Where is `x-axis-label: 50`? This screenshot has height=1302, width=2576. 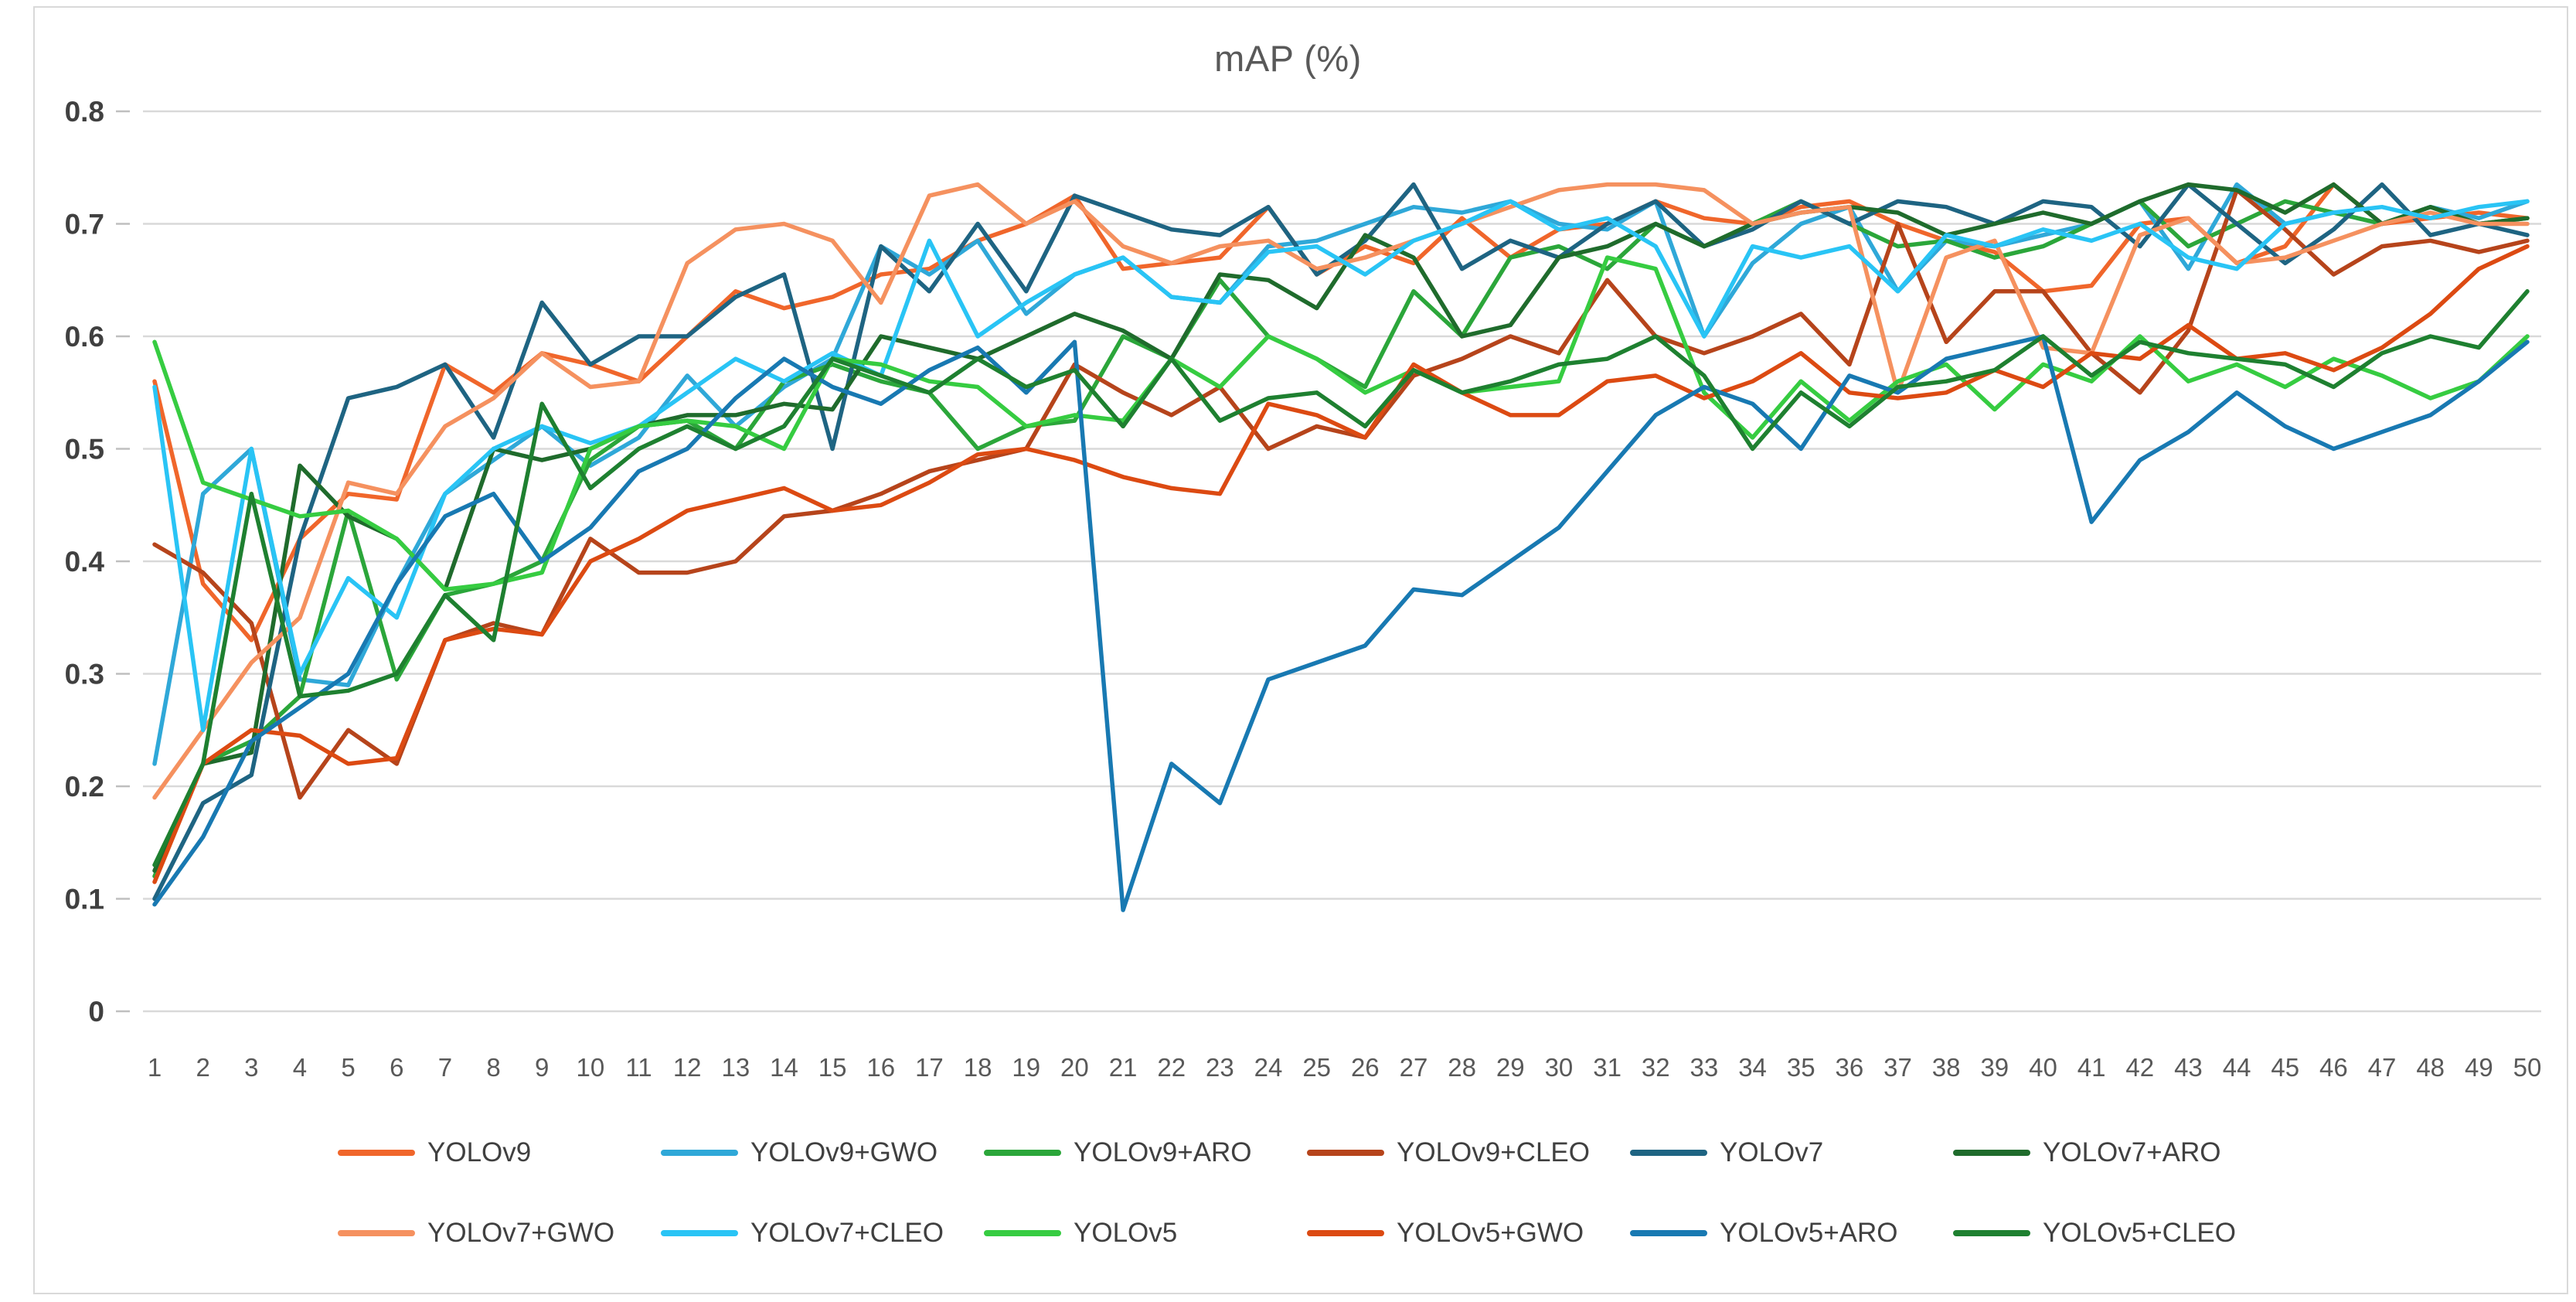 x-axis-label: 50 is located at coordinates (2527, 1067).